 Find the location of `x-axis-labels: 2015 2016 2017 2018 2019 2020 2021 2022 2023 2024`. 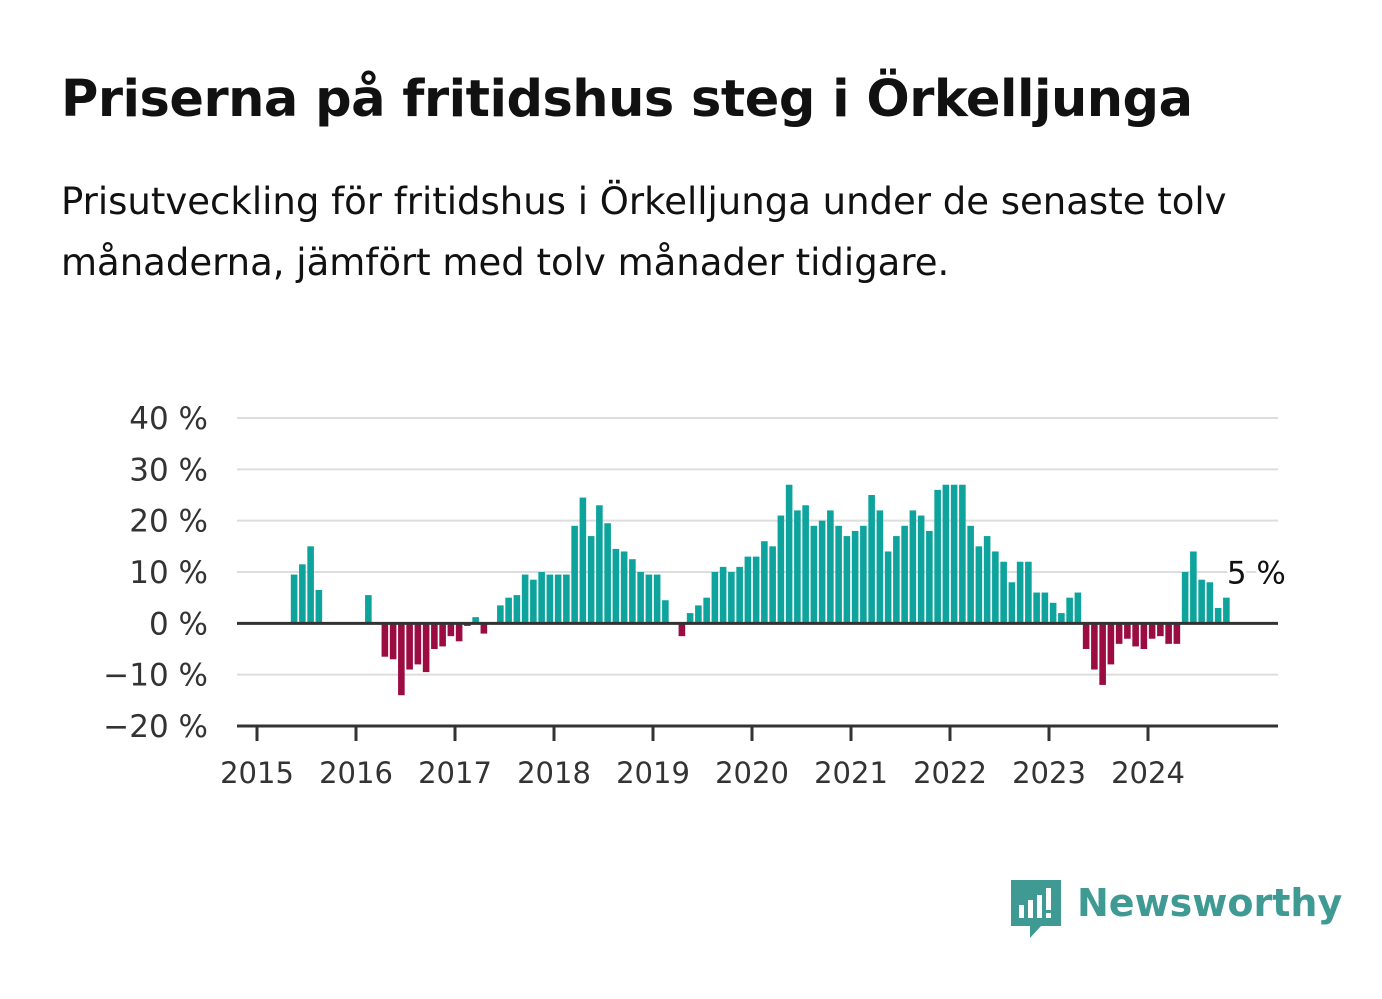

x-axis-labels: 2015 2016 2017 2018 2019 2020 2021 2022 2023 2024 is located at coordinates (702, 773).